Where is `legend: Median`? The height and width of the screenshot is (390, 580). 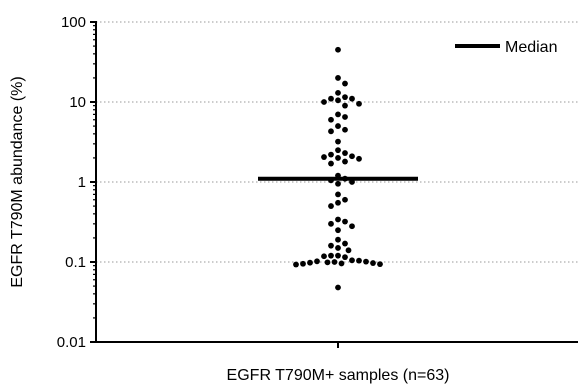
legend: Median is located at coordinates (506, 47).